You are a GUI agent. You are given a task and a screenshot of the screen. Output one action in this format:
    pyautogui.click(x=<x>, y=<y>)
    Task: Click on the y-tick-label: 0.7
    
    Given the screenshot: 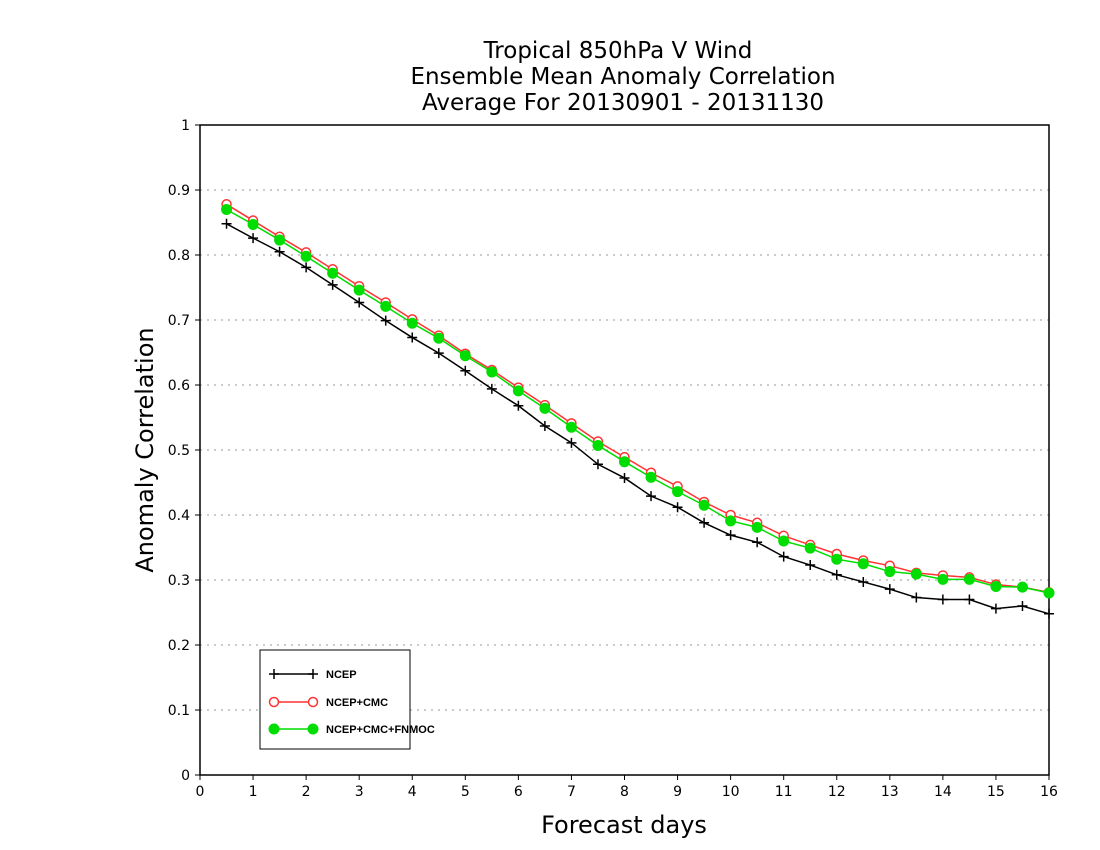 What is the action you would take?
    pyautogui.click(x=179, y=321)
    